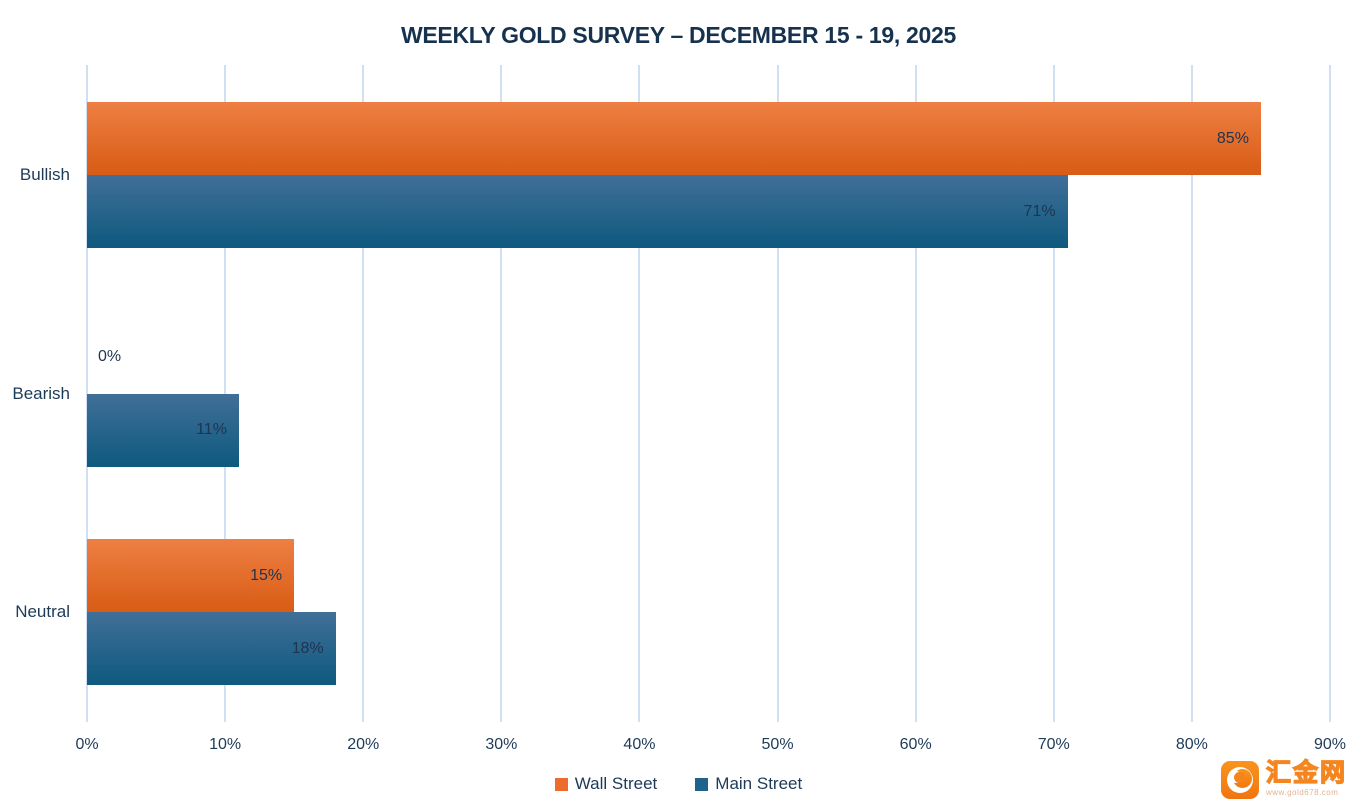  Describe the element at coordinates (678, 784) in the screenshot. I see `chart-legend: Wall Street Main Street` at that location.